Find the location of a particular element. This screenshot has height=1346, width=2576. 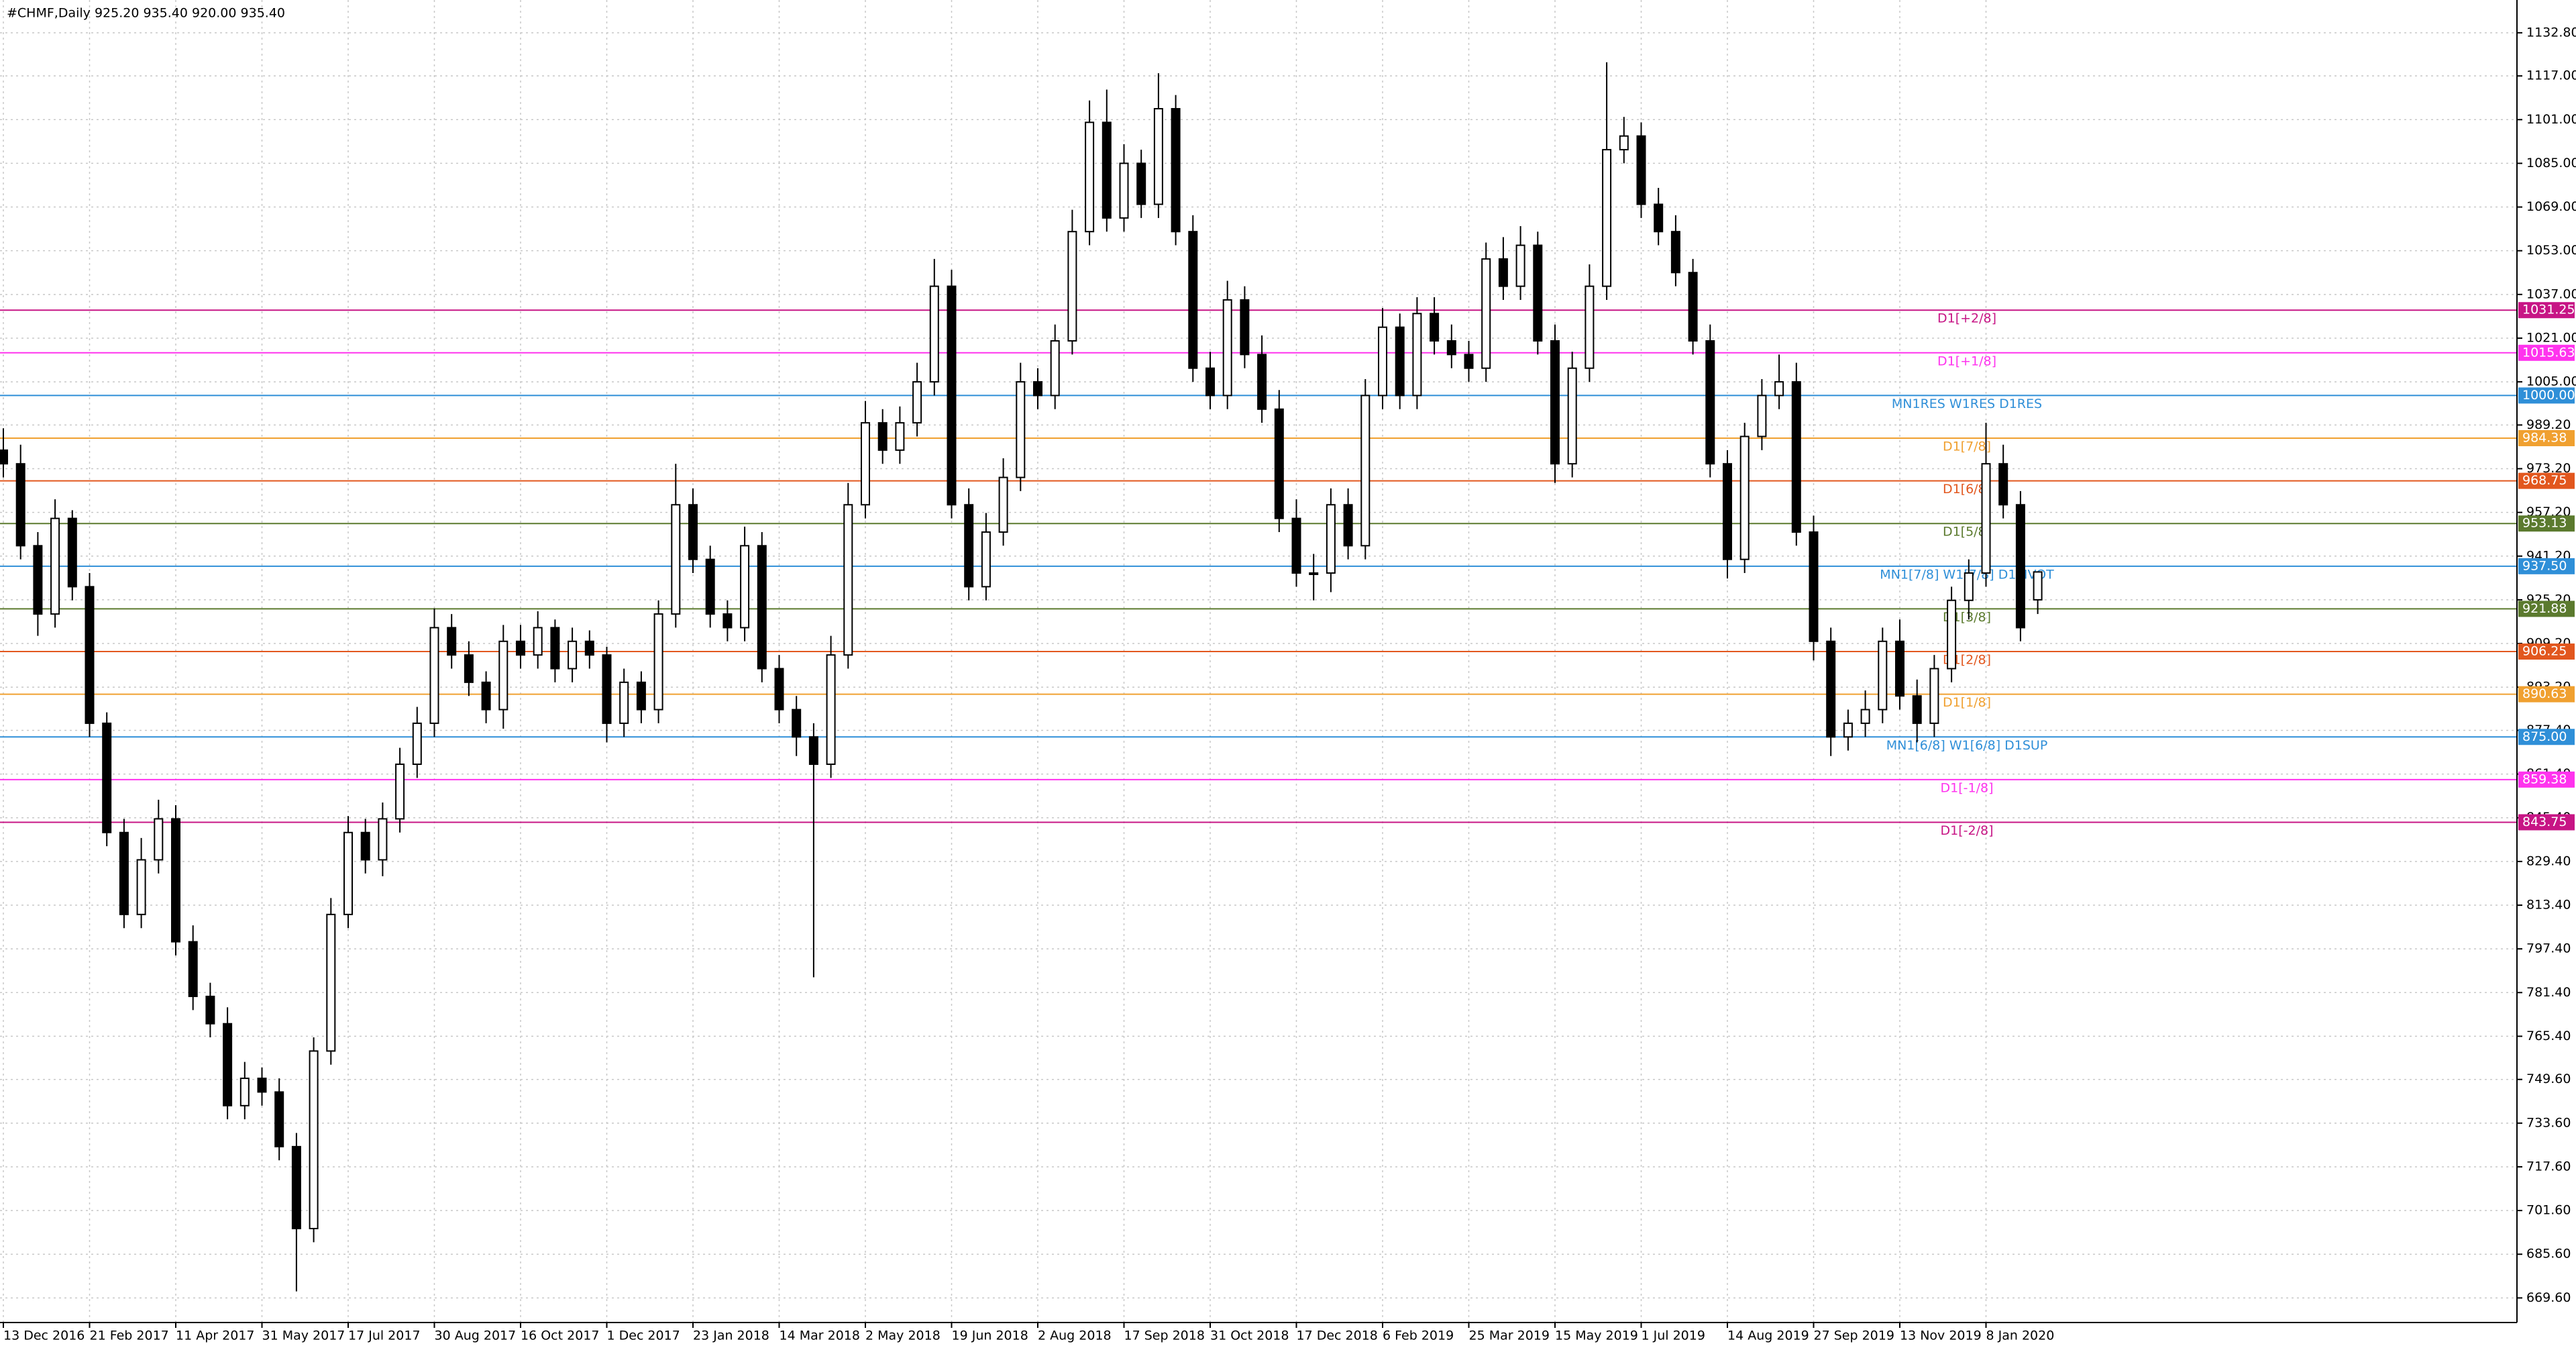

level-price-label: 859.38 is located at coordinates (2544, 779).